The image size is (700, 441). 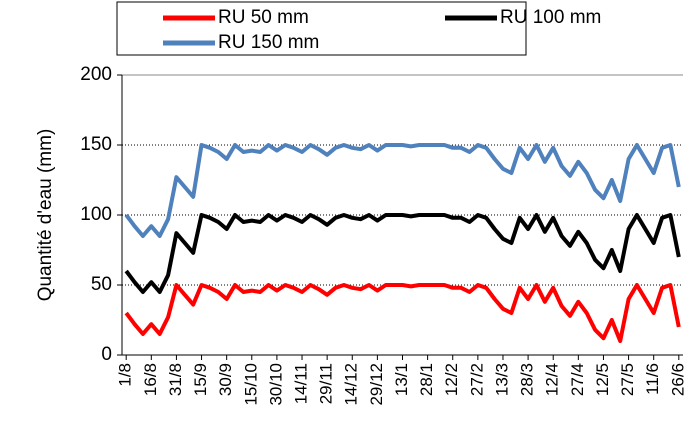 What do you see at coordinates (602, 379) in the screenshot?
I see `x-tick-label: 12/5` at bounding box center [602, 379].